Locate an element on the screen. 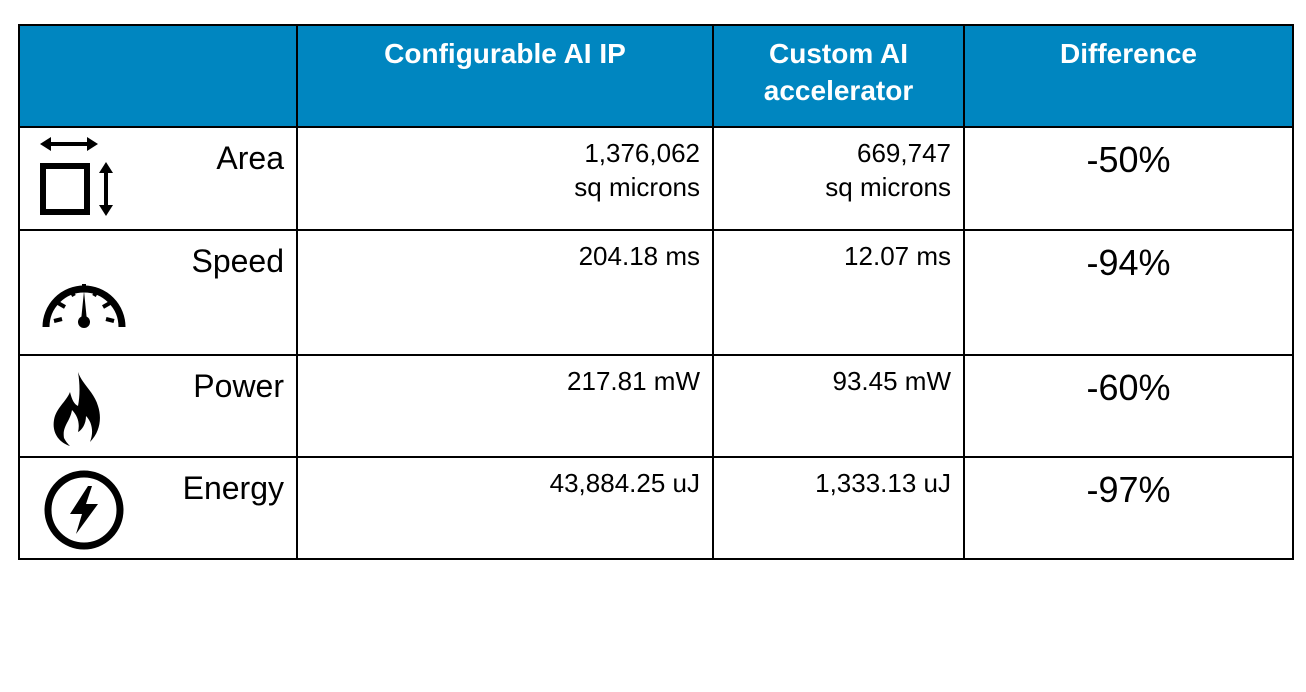  configurable-value-energy: 43,884.25 uJ is located at coordinates (505, 508).